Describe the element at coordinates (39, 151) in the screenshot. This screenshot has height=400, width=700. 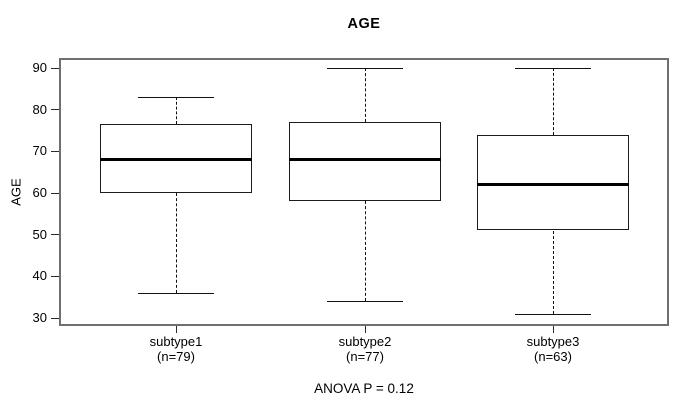
I see `y-tick-label: 70` at that location.